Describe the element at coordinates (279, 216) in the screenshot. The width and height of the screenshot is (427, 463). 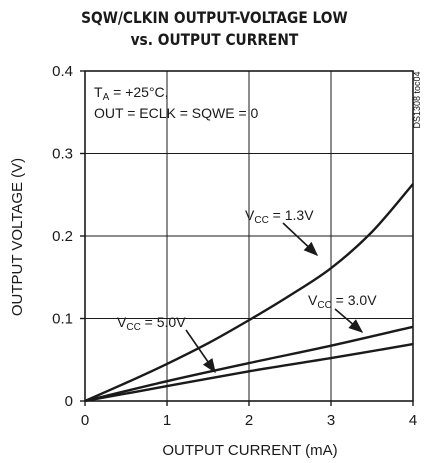
I see `series-label-vcc-1-3v: VCC = 1.3V` at that location.